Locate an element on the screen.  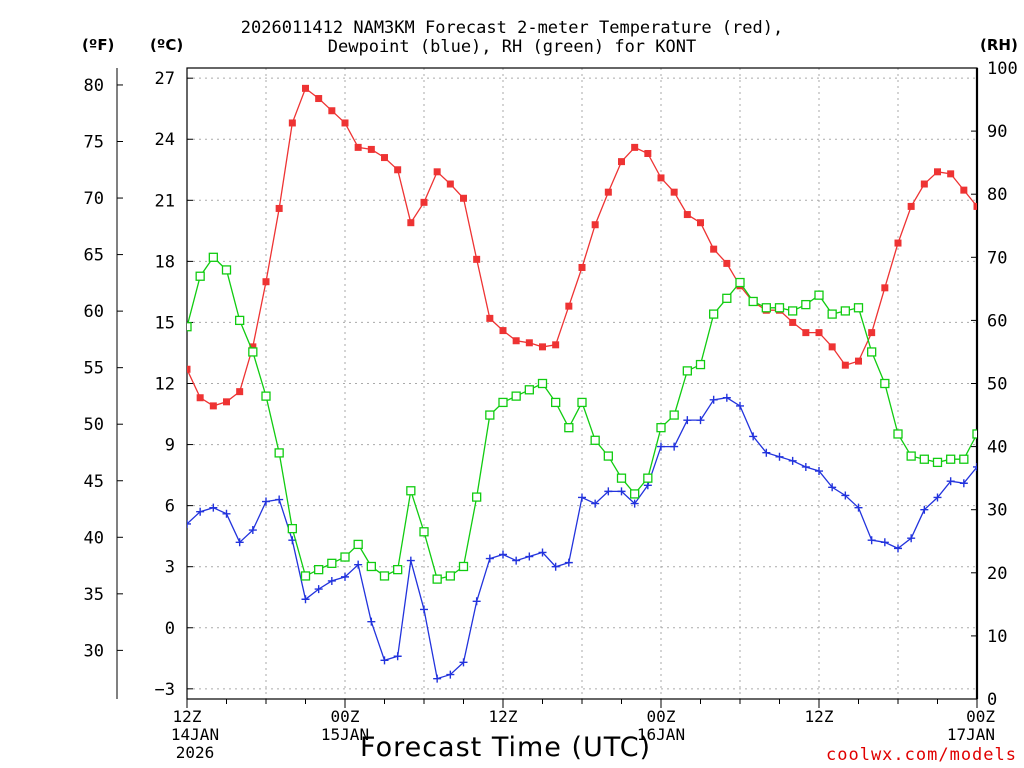
celsius-tick-label: 15 is located at coordinates (165, 323).